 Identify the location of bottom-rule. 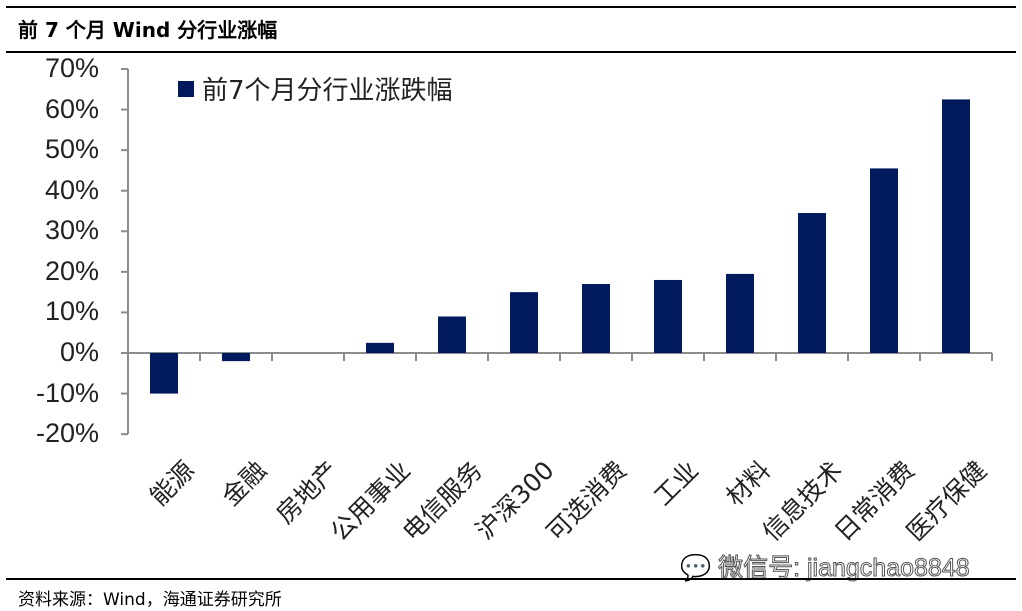
(511, 579).